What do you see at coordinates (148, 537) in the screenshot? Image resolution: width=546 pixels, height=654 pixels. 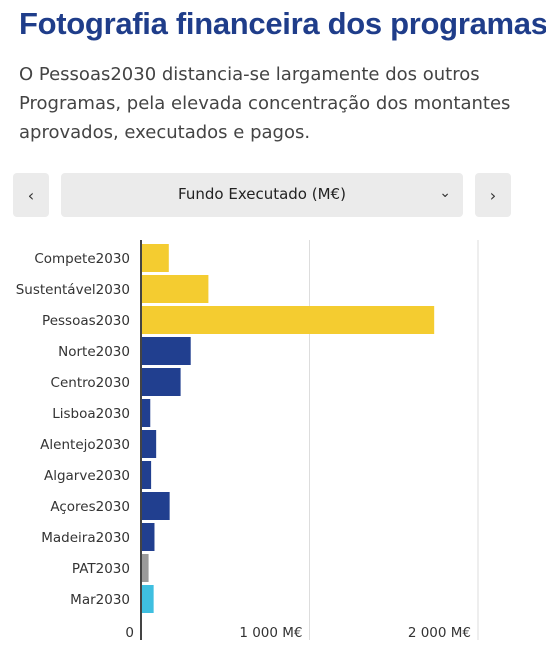 I see `bar-madeira2030` at bounding box center [148, 537].